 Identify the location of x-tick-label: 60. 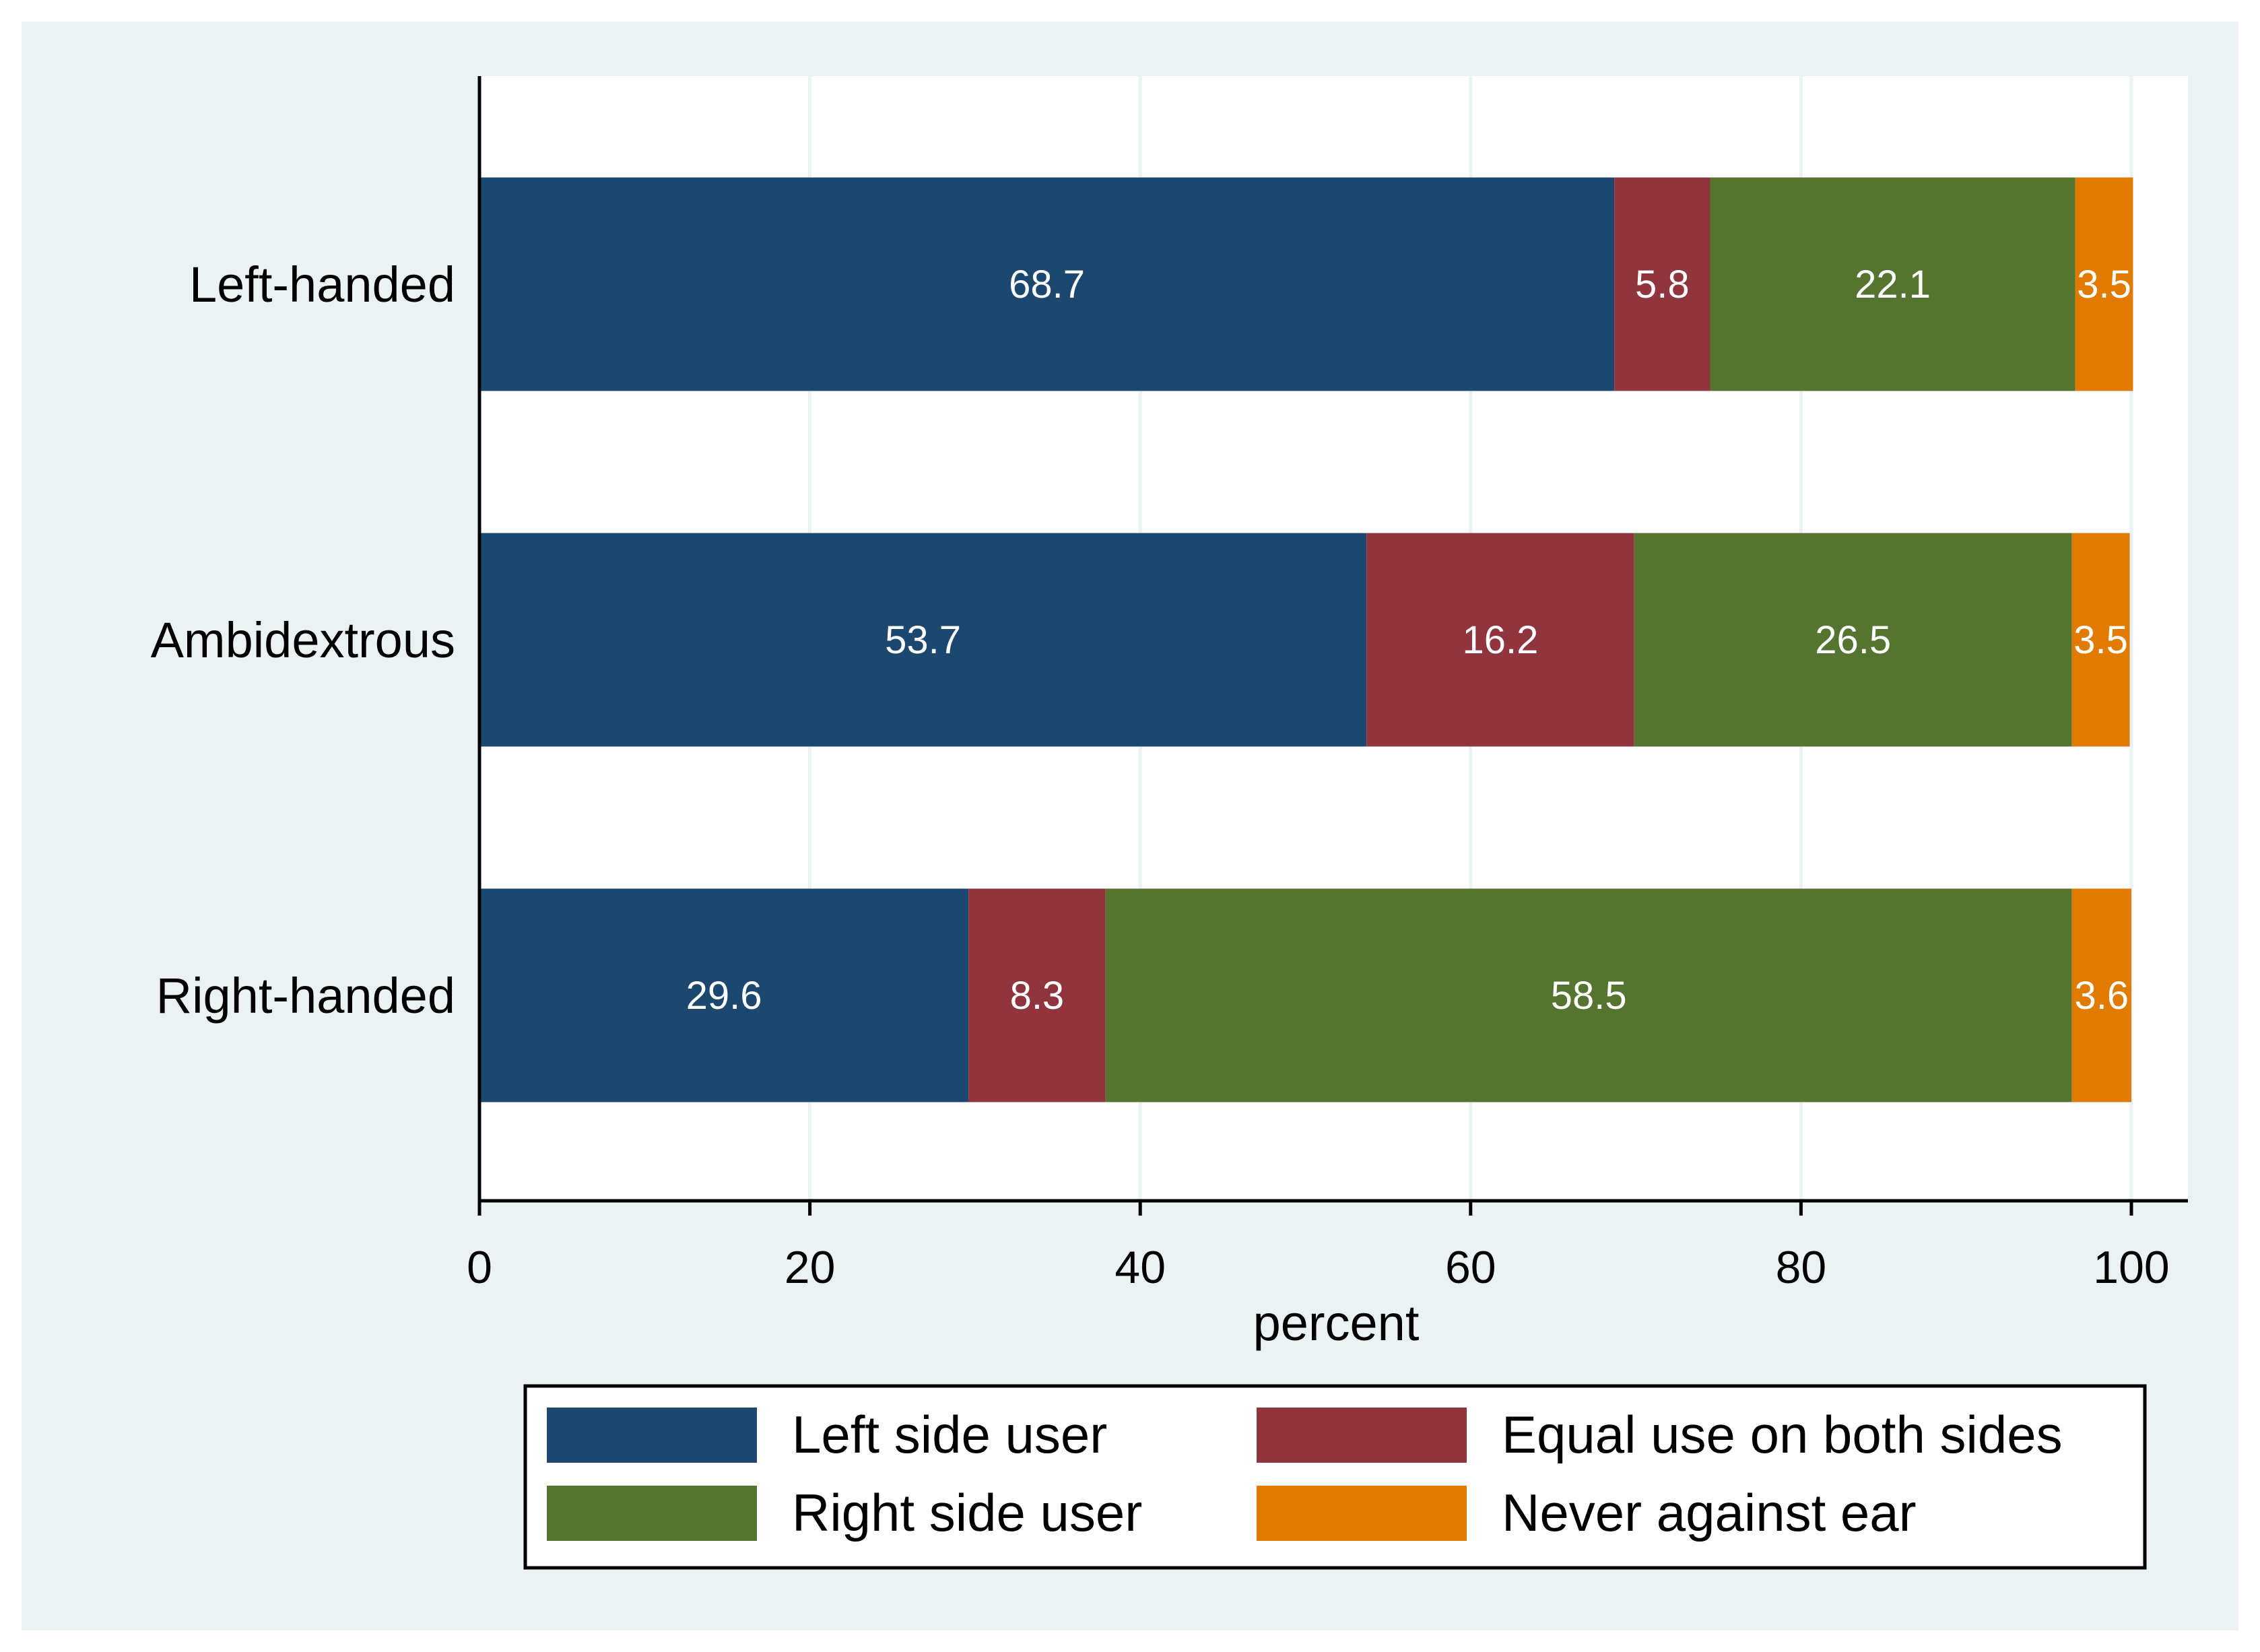
(1470, 1267).